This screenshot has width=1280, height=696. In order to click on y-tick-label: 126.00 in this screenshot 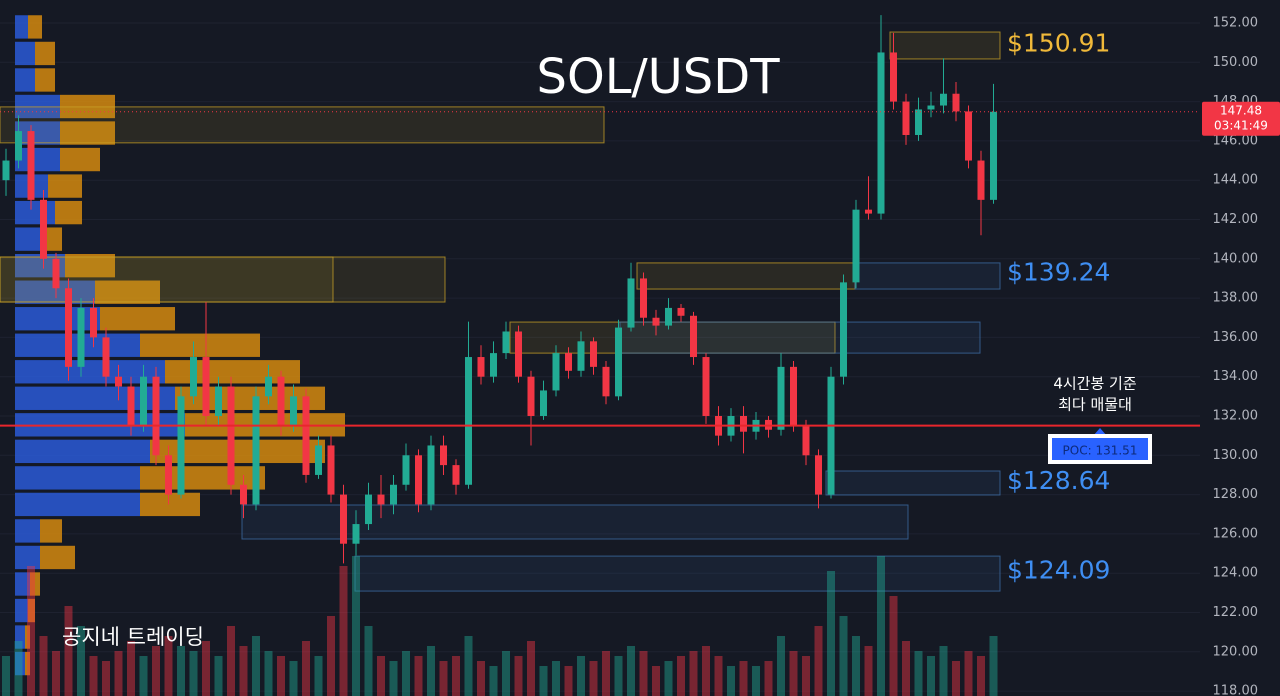, I will do `click(1236, 533)`.